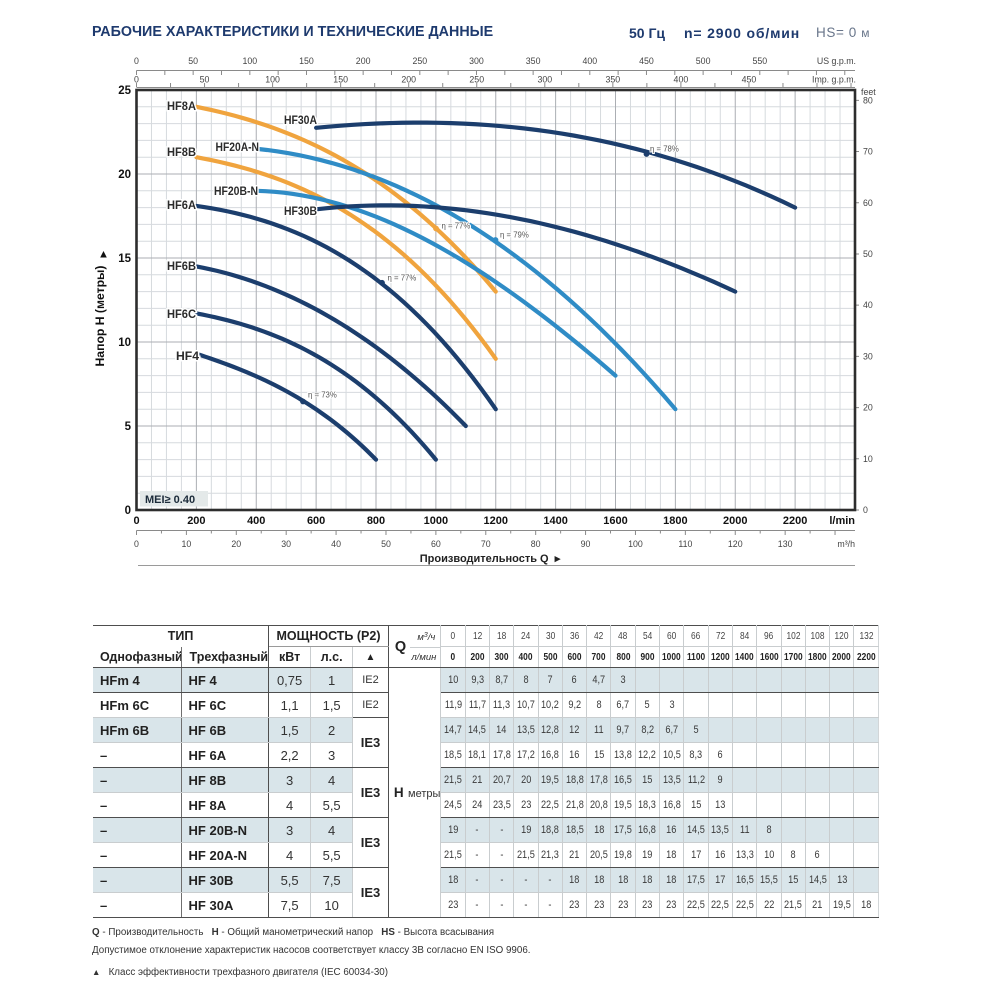 Image resolution: width=1000 pixels, height=1000 pixels. I want to click on svg-text: US g.p.m., so click(836, 61).